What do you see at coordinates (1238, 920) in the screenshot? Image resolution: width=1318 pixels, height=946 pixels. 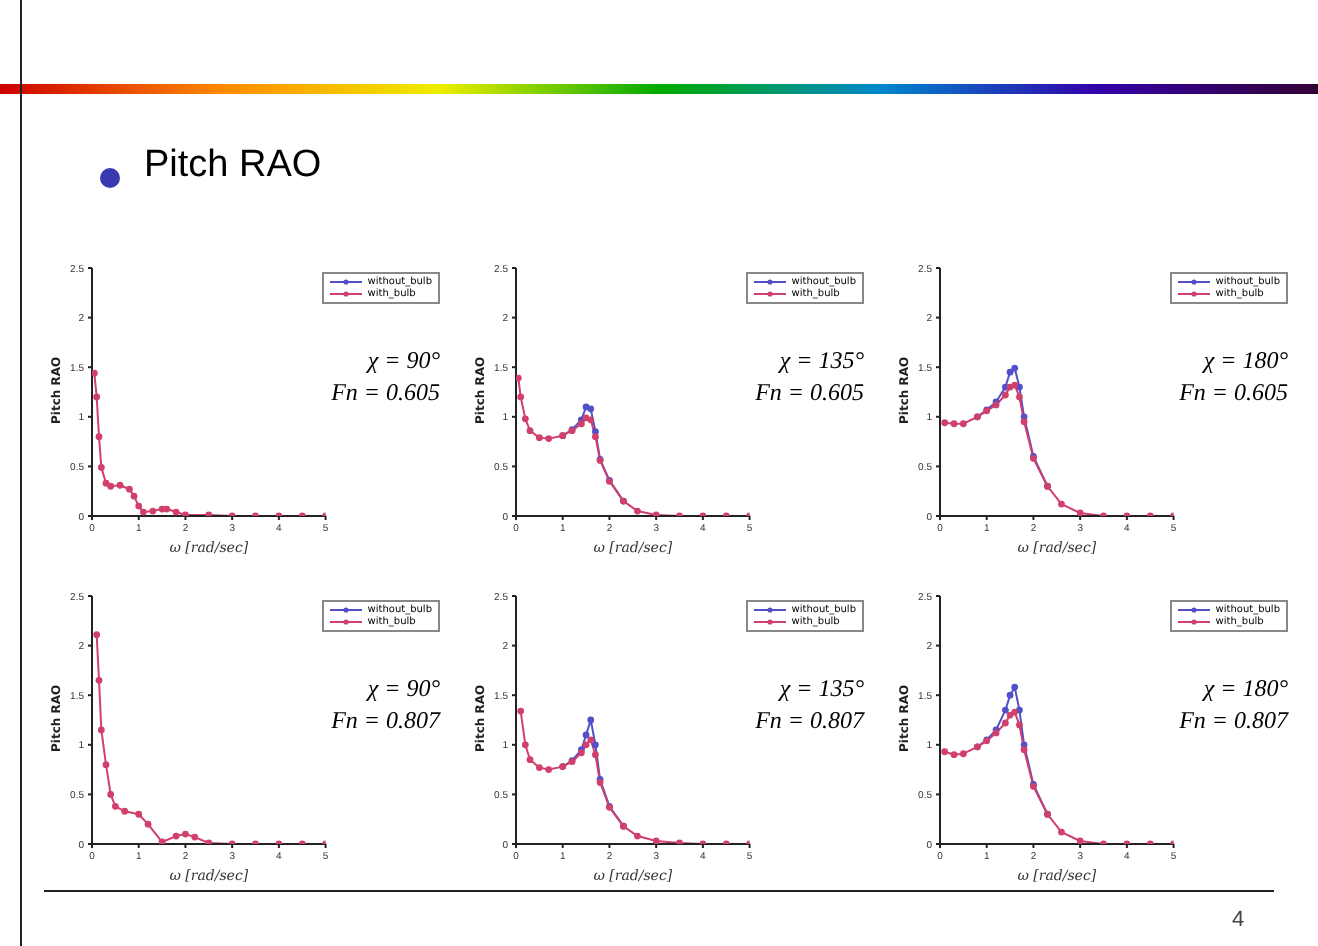 I see `text: 4` at bounding box center [1238, 920].